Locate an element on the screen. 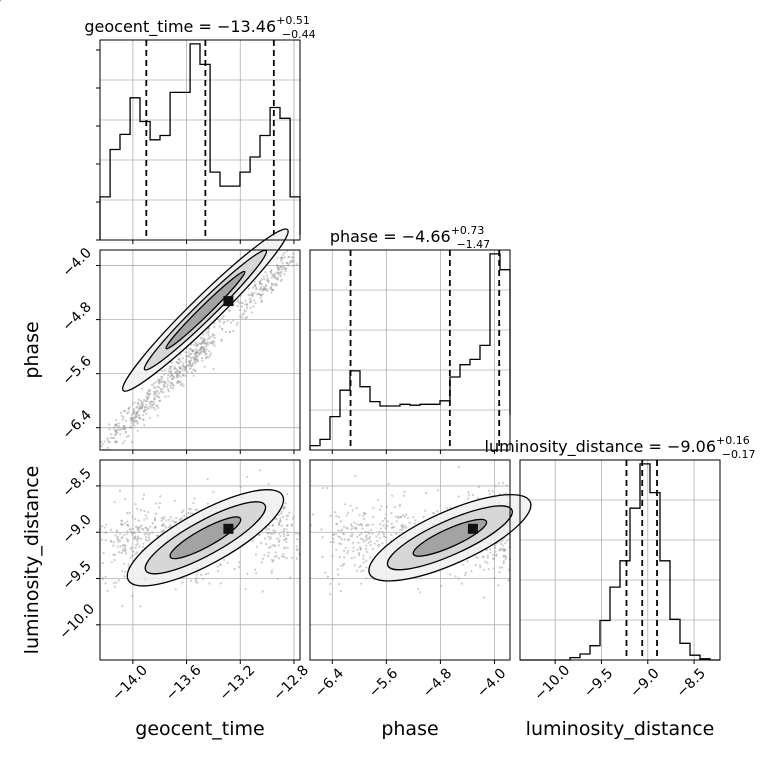  title-luminosity-distance: luminosity_distance = −9.06+0.16 −0.17 is located at coordinates (620, 447).